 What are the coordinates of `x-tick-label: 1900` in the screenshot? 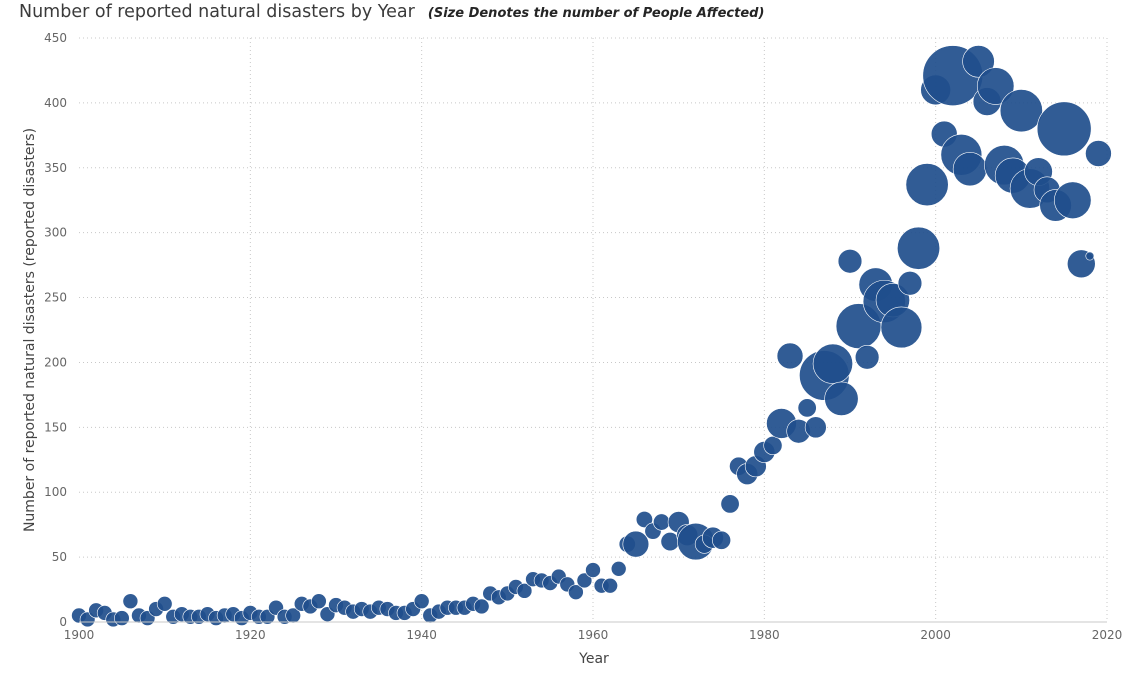 It's located at (79, 635).